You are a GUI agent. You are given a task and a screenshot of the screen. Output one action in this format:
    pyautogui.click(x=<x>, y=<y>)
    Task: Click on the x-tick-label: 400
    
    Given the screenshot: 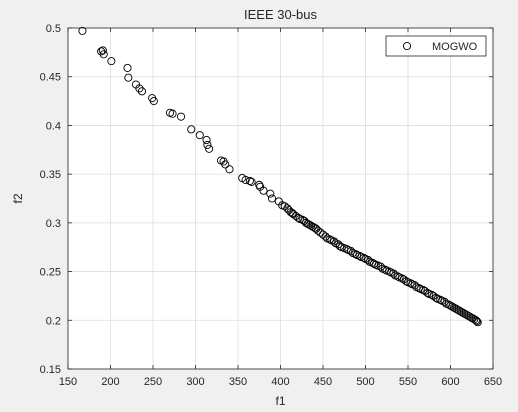 What is the action you would take?
    pyautogui.click(x=280, y=382)
    